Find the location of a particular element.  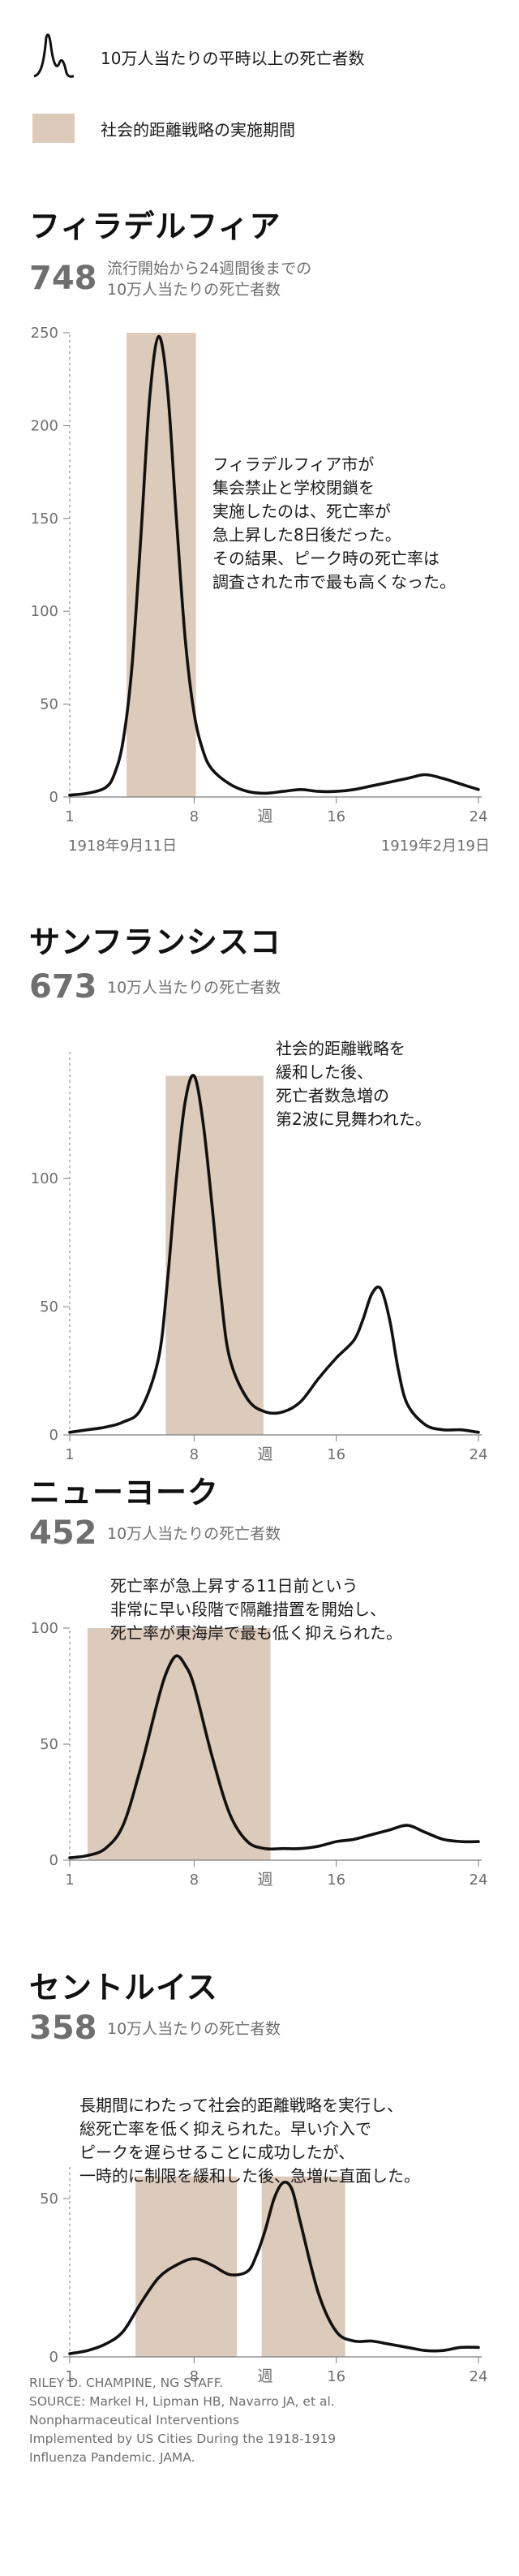

city-title: フィラデルフィア is located at coordinates (155, 227).